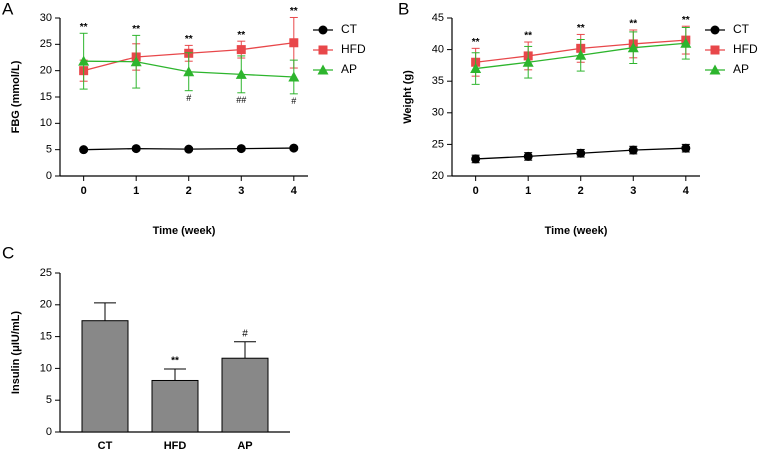 The height and width of the screenshot is (451, 778). What do you see at coordinates (241, 100) in the screenshot?
I see `significance-label: ##` at bounding box center [241, 100].